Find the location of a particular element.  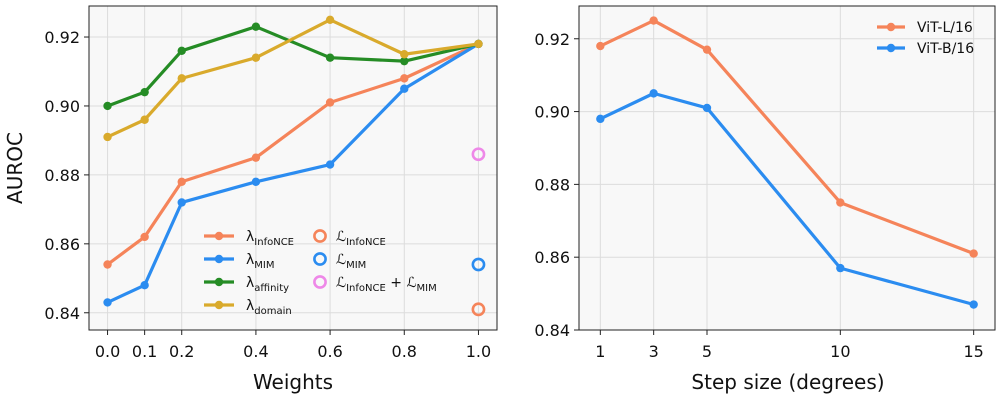

legend-marker-loss-both is located at coordinates (320, 282).